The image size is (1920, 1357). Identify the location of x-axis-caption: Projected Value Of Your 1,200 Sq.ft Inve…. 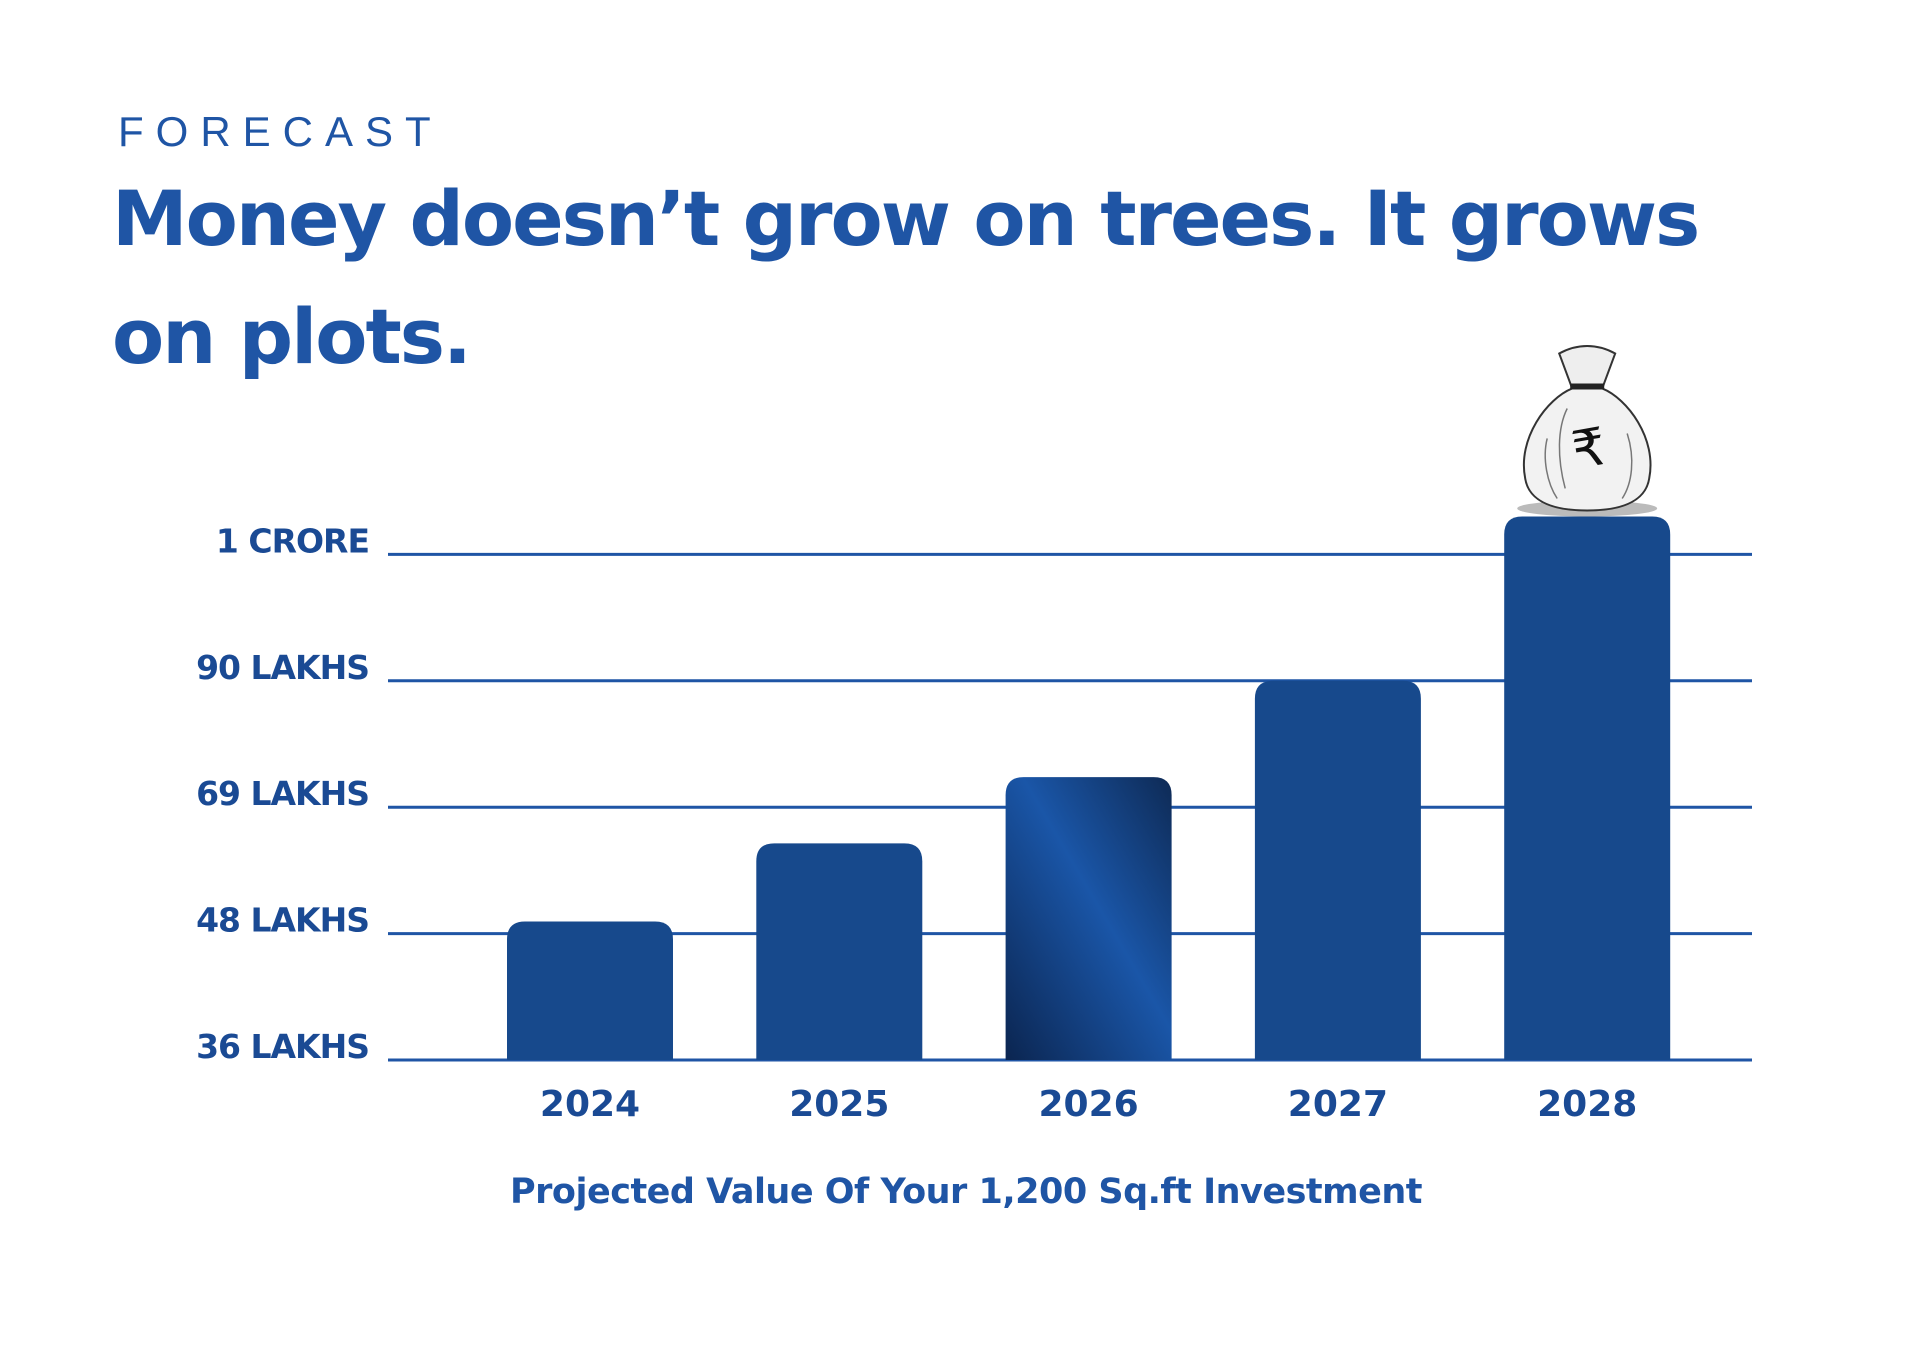
(966, 1192).